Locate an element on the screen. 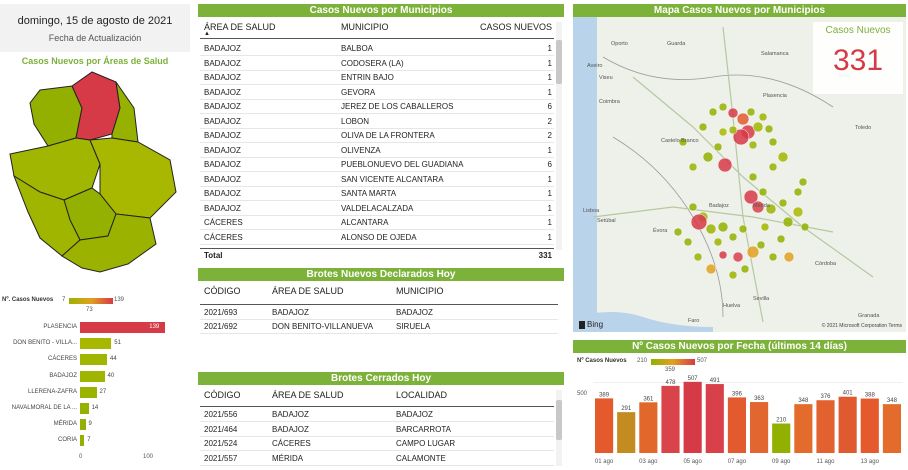  cases-header-area: ÁREA DE SALUD is located at coordinates (240, 27).